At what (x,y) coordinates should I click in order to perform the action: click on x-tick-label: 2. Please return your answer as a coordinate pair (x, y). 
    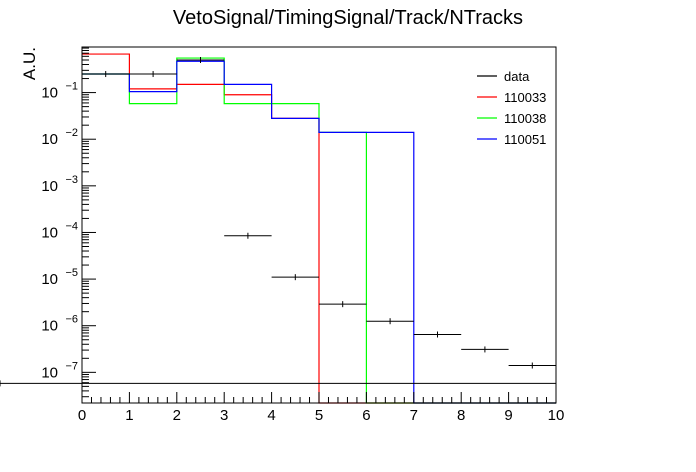
    Looking at the image, I should click on (177, 415).